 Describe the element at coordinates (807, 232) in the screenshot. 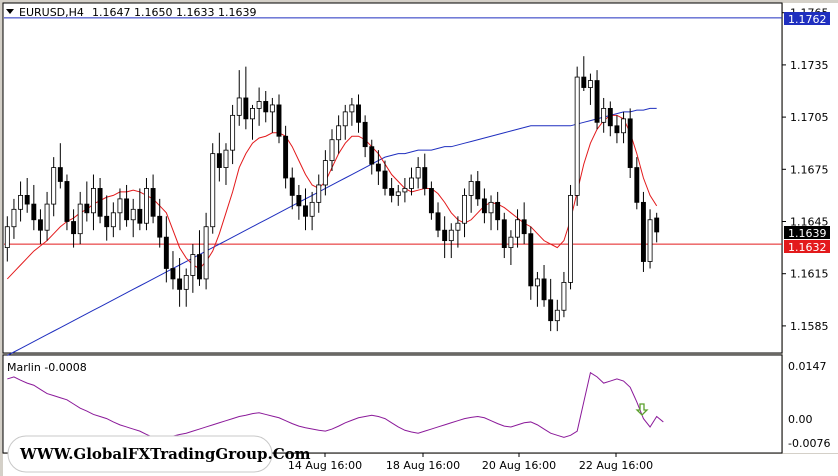

I see `current-price-tag` at that location.